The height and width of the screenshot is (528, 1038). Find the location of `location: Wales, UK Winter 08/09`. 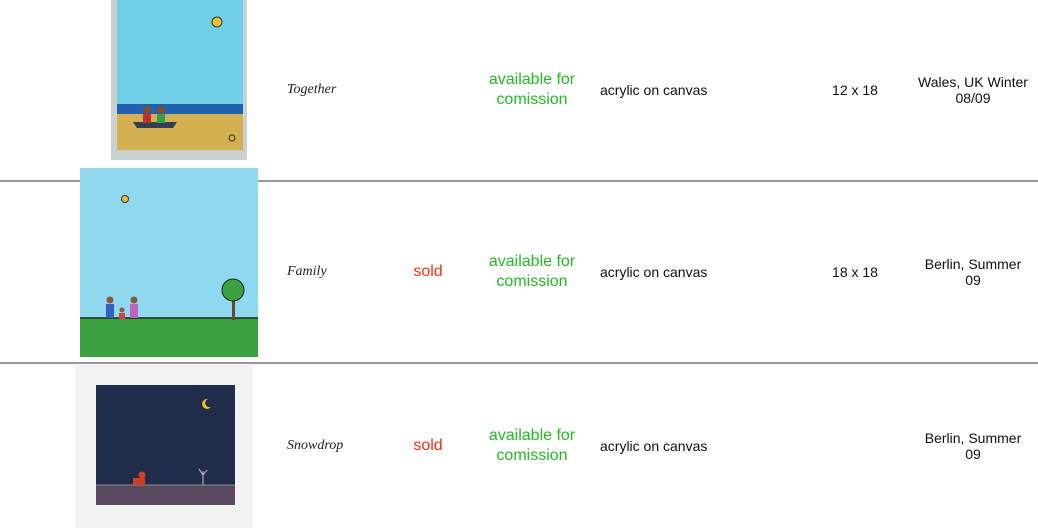

location: Wales, UK Winter 08/09 is located at coordinates (973, 90).